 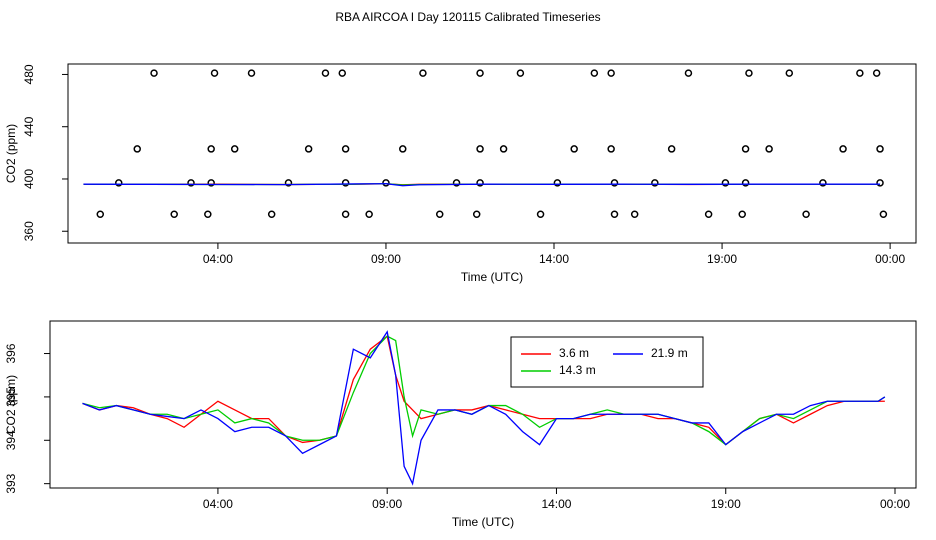 What do you see at coordinates (11, 483) in the screenshot?
I see `y-tick-label: 393` at bounding box center [11, 483].